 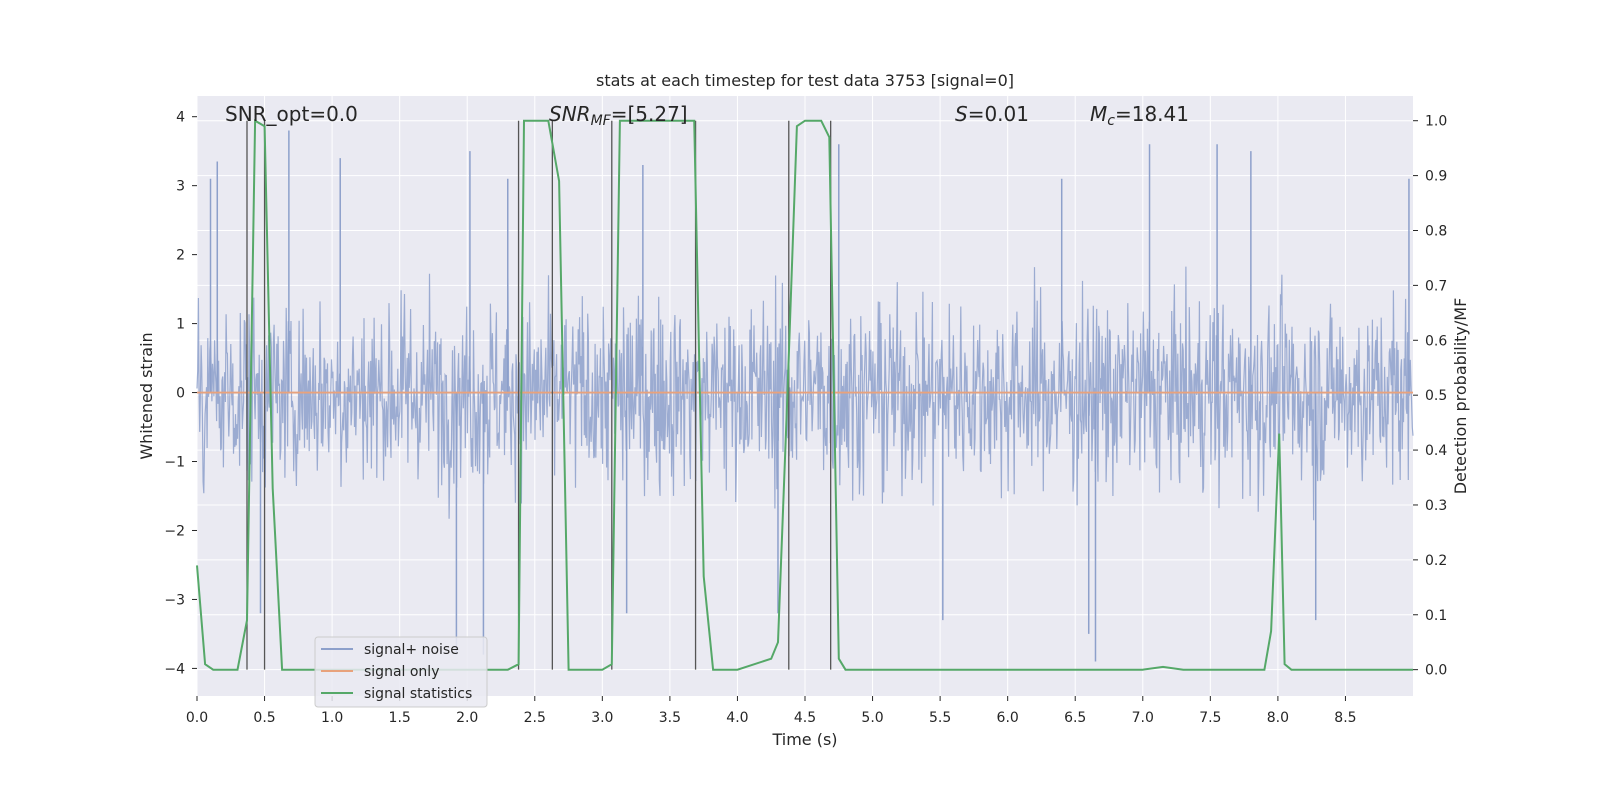 What do you see at coordinates (1436, 396) in the screenshot?
I see `y-right-tick-label: 0.5` at bounding box center [1436, 396].